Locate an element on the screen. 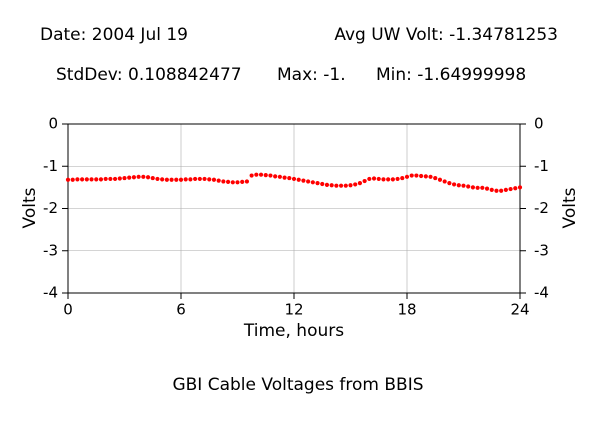 The width and height of the screenshot is (595, 421). y-tick-label: -4 is located at coordinates (50, 293).